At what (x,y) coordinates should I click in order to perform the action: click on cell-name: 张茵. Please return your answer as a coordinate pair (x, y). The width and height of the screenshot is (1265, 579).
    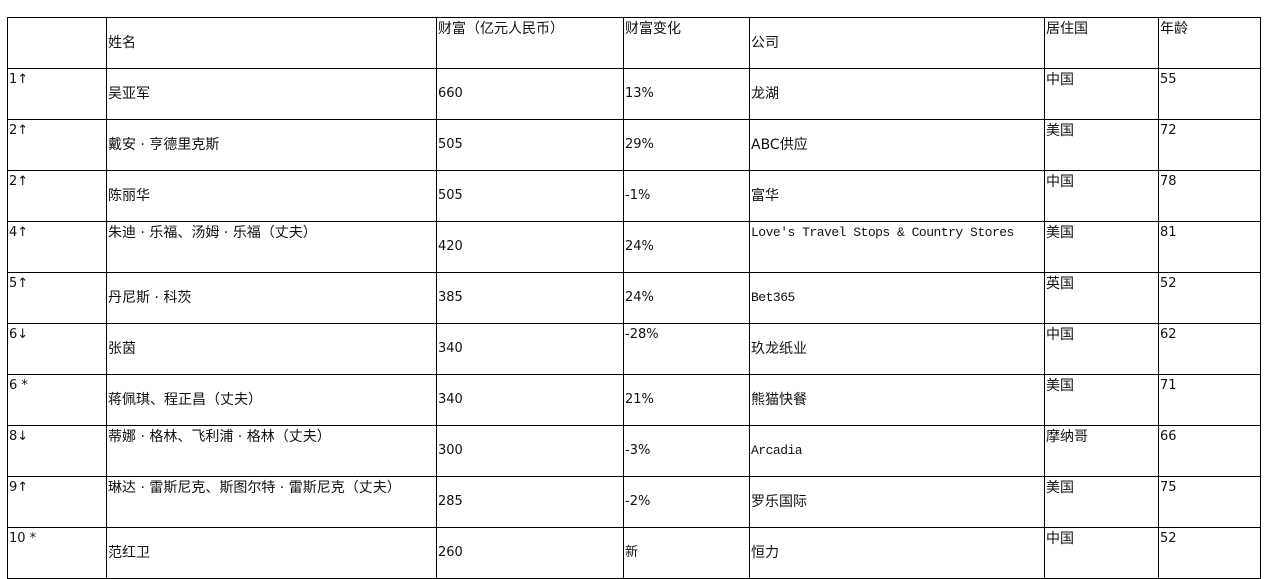
    Looking at the image, I should click on (271, 349).